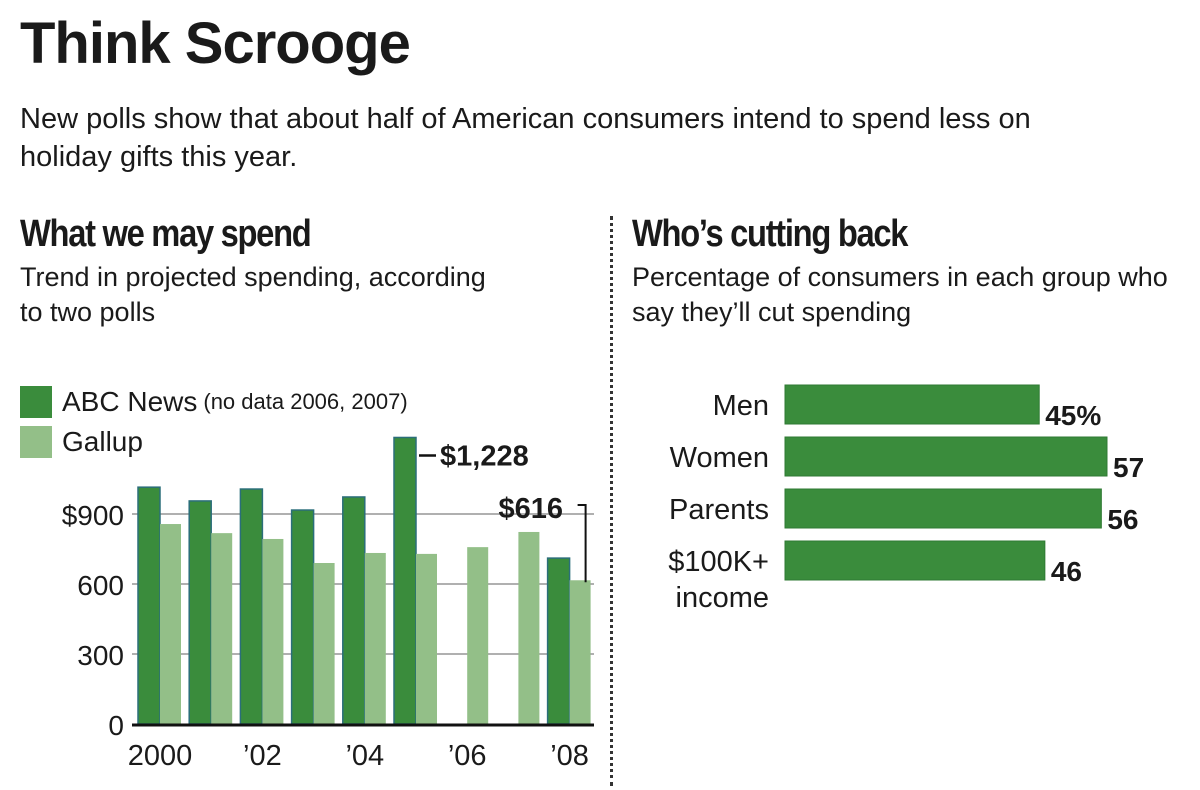  Describe the element at coordinates (100, 585) in the screenshot. I see `y-tick-label: 600` at that location.